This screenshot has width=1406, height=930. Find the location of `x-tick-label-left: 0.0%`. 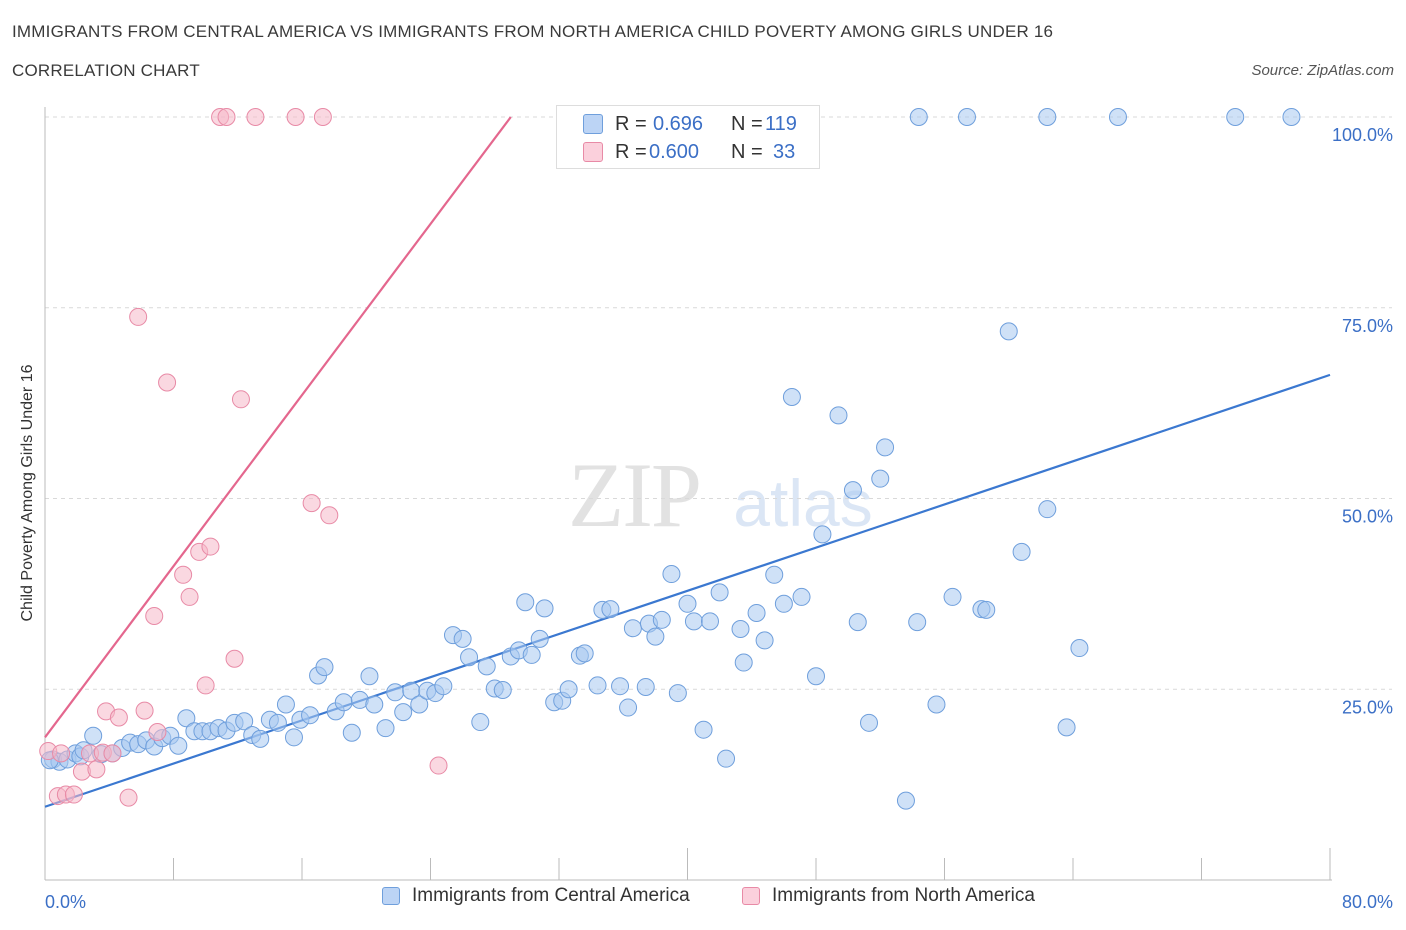

x-tick-label-left: 0.0% is located at coordinates (65, 902).